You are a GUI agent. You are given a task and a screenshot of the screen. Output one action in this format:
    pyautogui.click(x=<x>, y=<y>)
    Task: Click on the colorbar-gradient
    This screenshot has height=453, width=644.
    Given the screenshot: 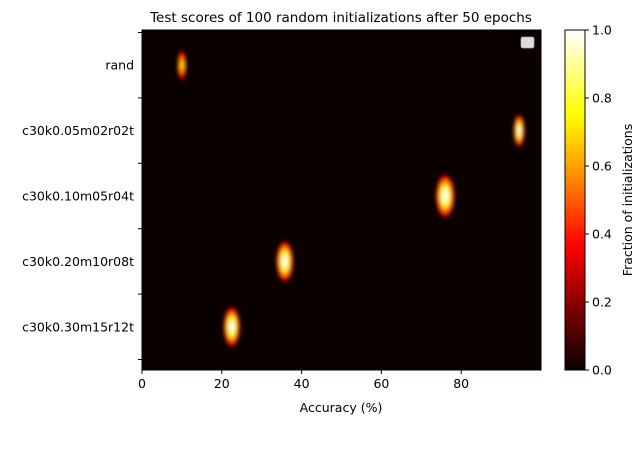 What is the action you would take?
    pyautogui.click(x=575, y=200)
    